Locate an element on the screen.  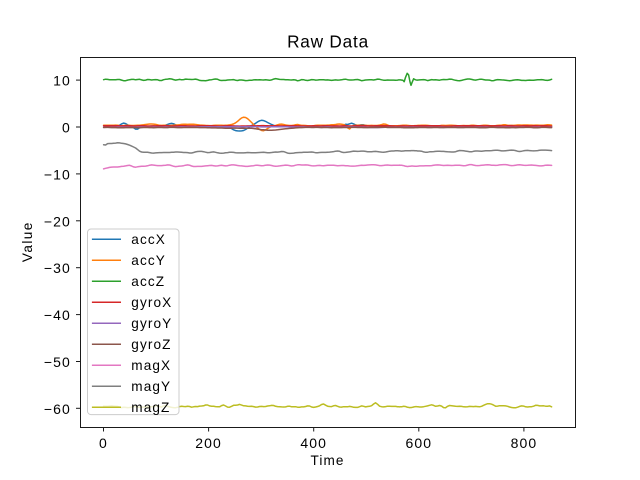
svg-text: 10 is located at coordinates (62, 81).